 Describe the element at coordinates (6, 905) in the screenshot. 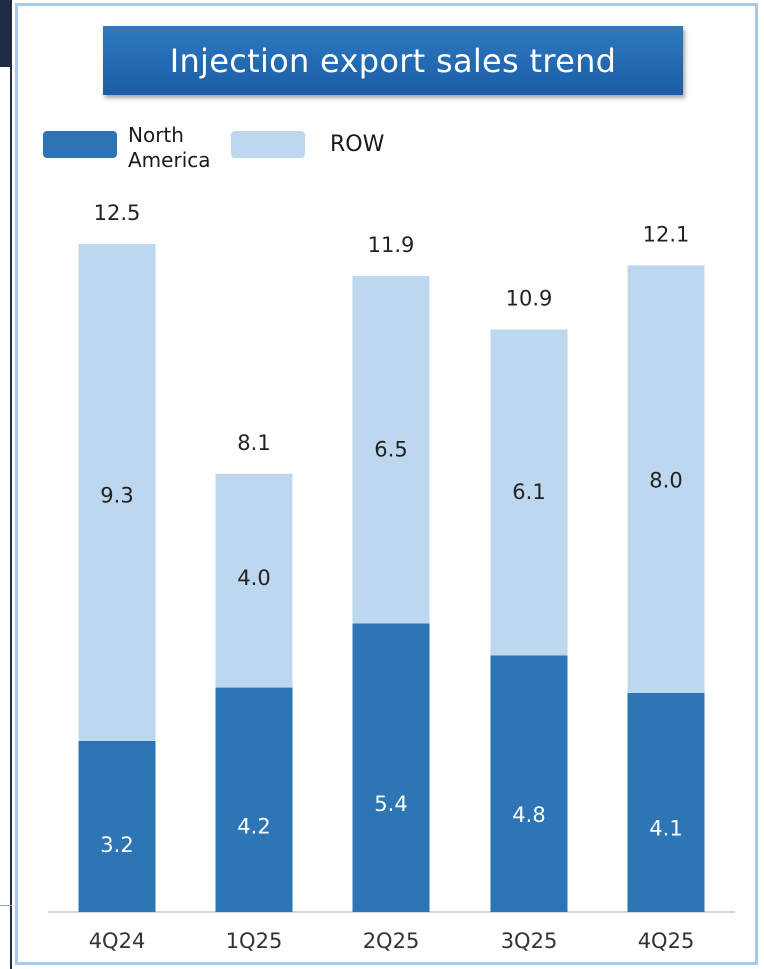

I see `left-edge-tick` at that location.